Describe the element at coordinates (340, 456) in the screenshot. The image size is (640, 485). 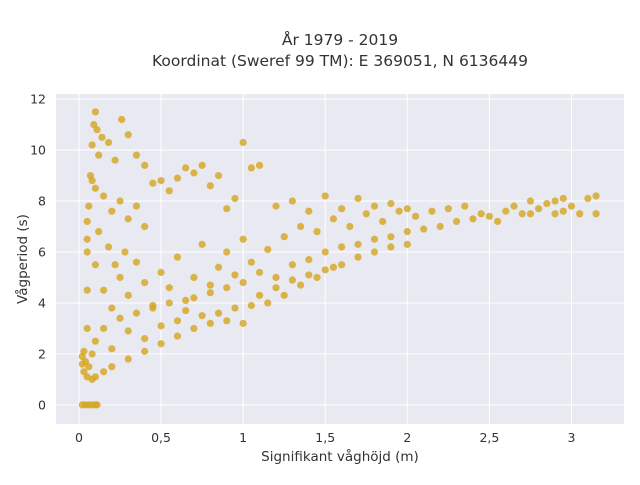
I see `x-axis-label: Signifikant våghöjd (m)` at that location.